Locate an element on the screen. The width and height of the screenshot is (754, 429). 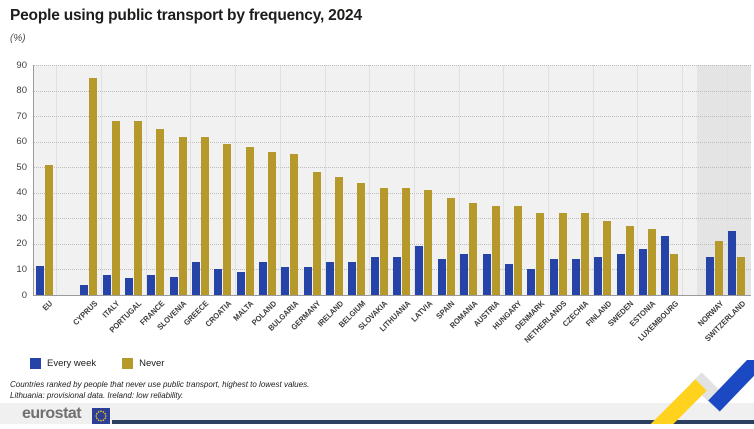
y-tick-10: 10 is located at coordinates (21, 269).